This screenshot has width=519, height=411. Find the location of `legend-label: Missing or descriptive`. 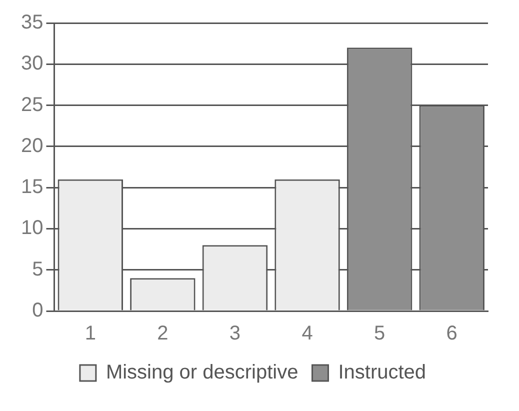

legend-label: Missing or descriptive is located at coordinates (202, 373).